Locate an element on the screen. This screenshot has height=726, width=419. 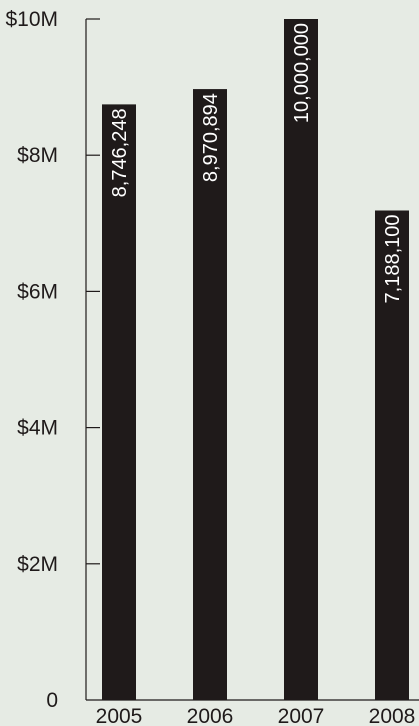
x-tick-label-2007: 2007 is located at coordinates (301, 715).